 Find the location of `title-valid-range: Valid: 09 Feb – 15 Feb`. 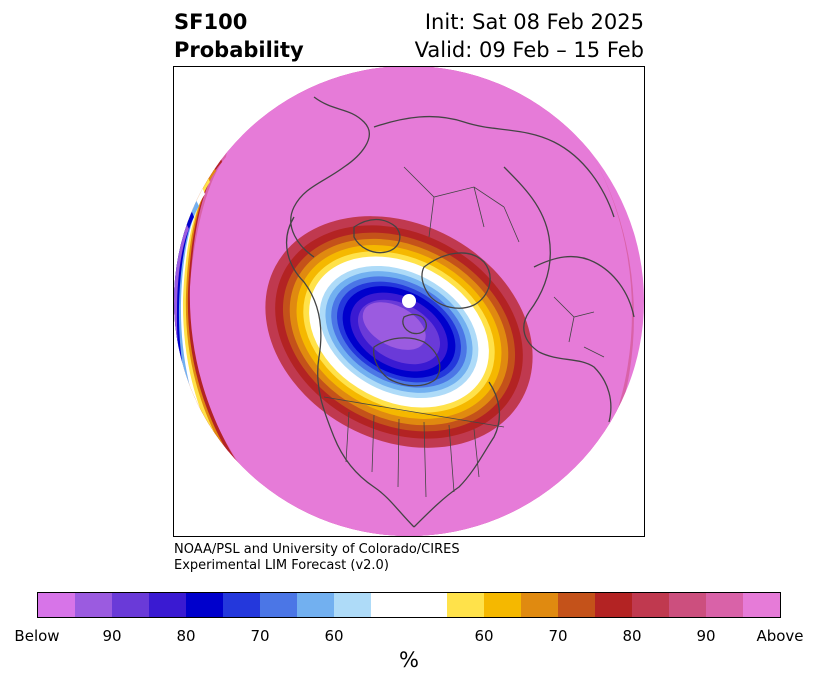

title-valid-range: Valid: 09 Feb – 15 Feb is located at coordinates (529, 50).